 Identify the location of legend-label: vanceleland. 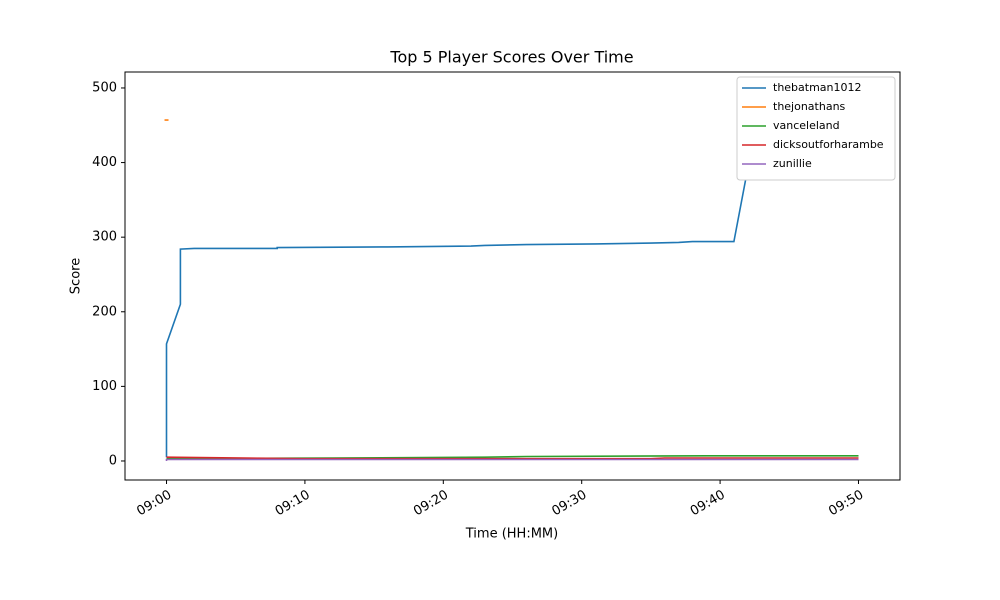
(806, 125).